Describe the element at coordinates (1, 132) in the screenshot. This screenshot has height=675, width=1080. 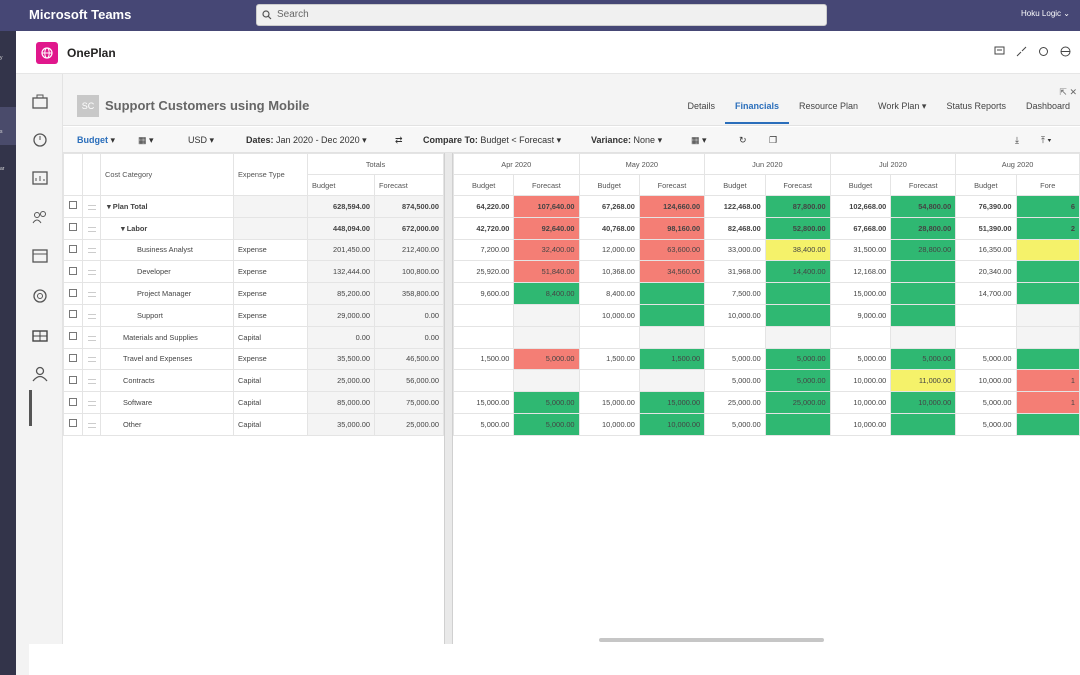
I see `rail-item-label: s` at that location.